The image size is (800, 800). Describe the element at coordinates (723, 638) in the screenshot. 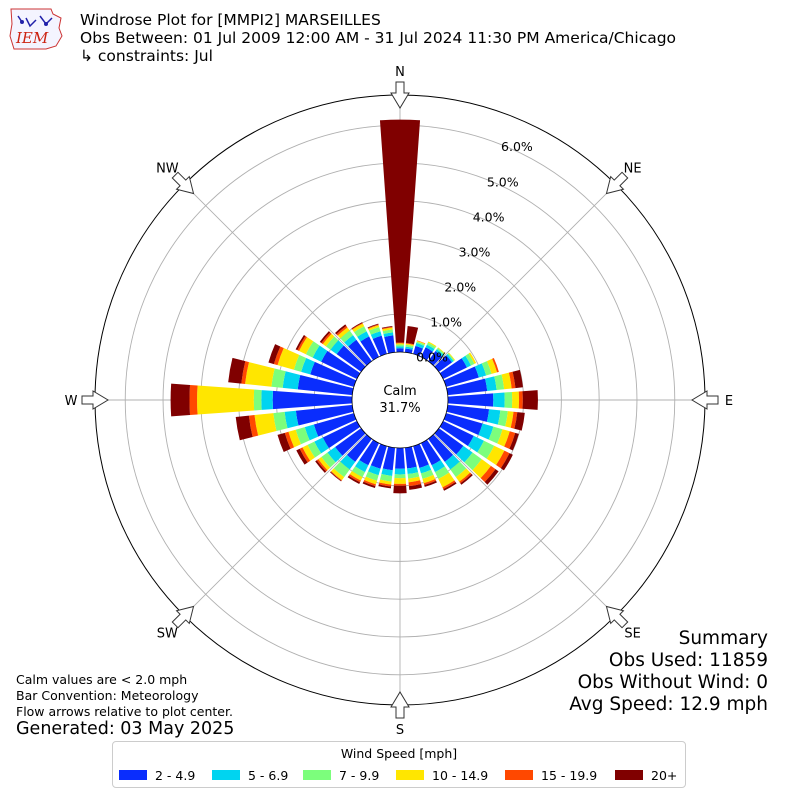

I see `summary-title: Summary` at that location.